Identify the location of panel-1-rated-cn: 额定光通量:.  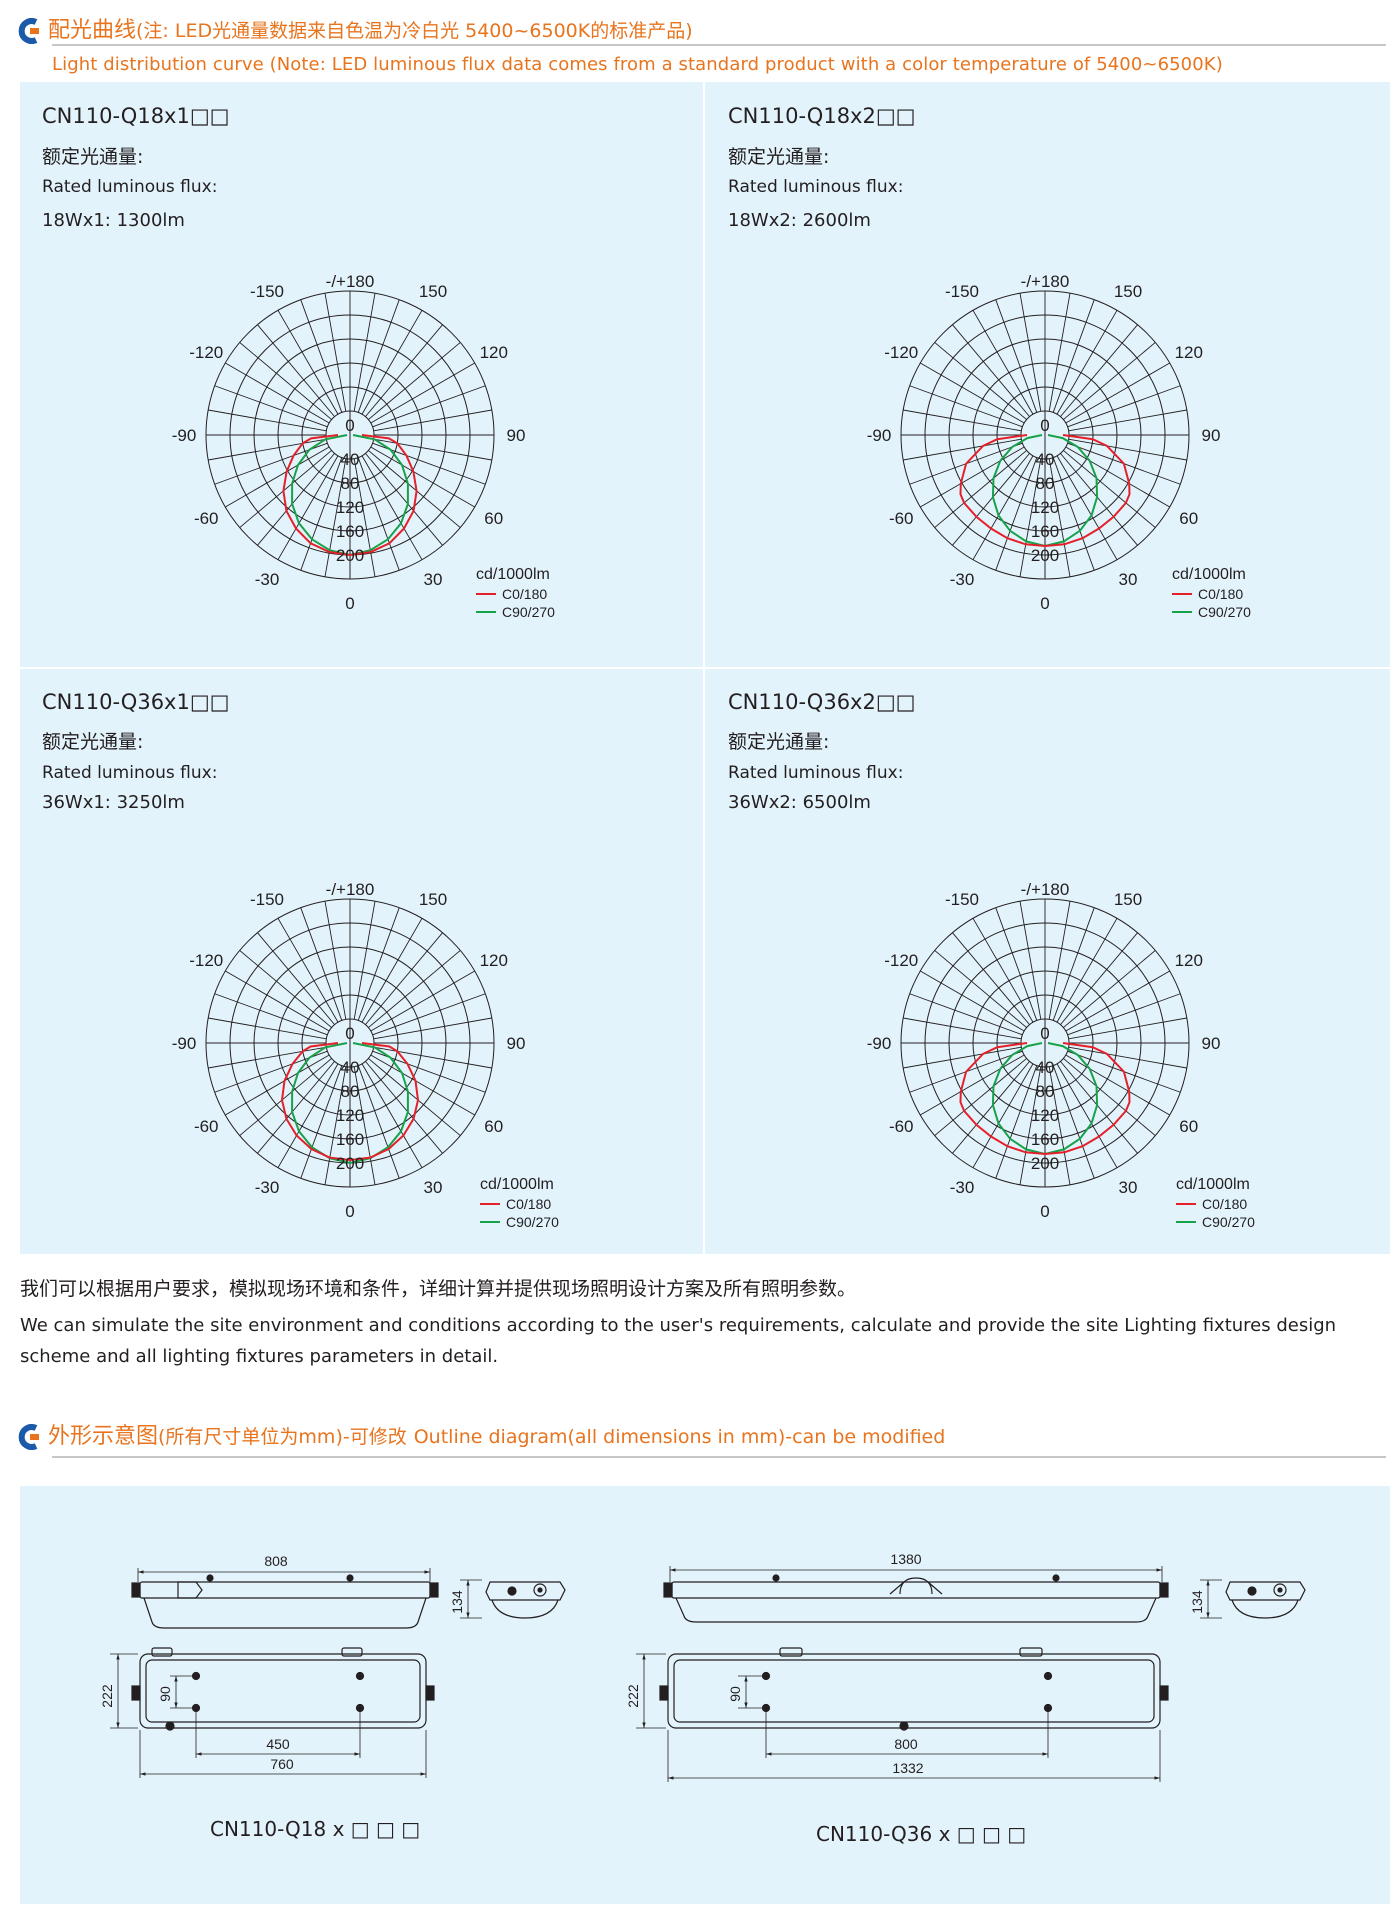
(93, 157).